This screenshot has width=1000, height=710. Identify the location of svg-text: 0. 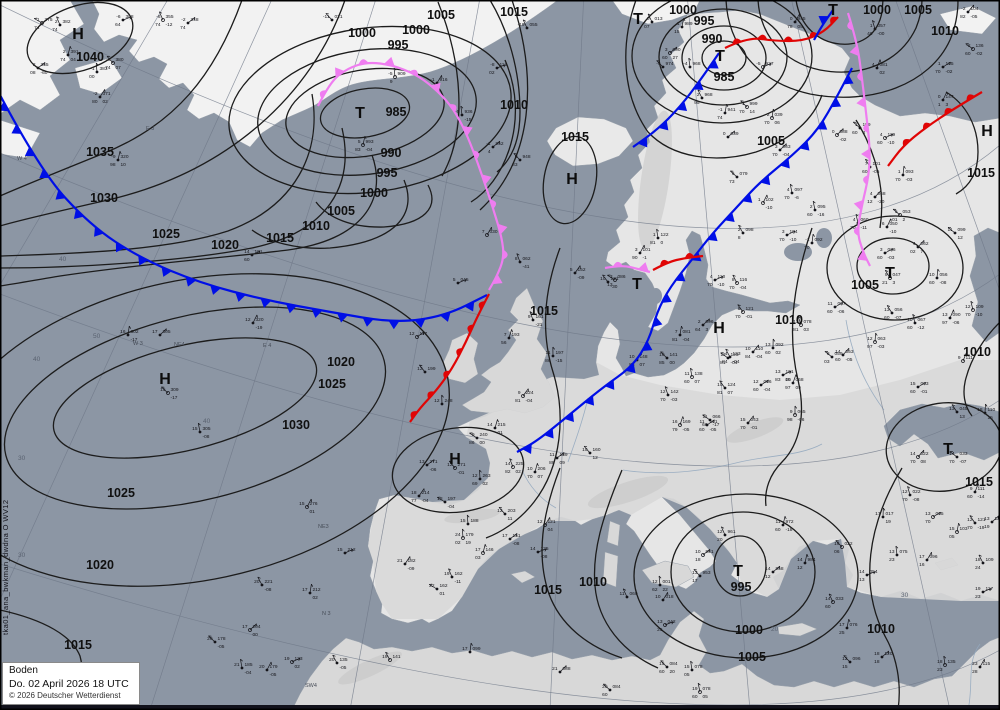
(939, 97).